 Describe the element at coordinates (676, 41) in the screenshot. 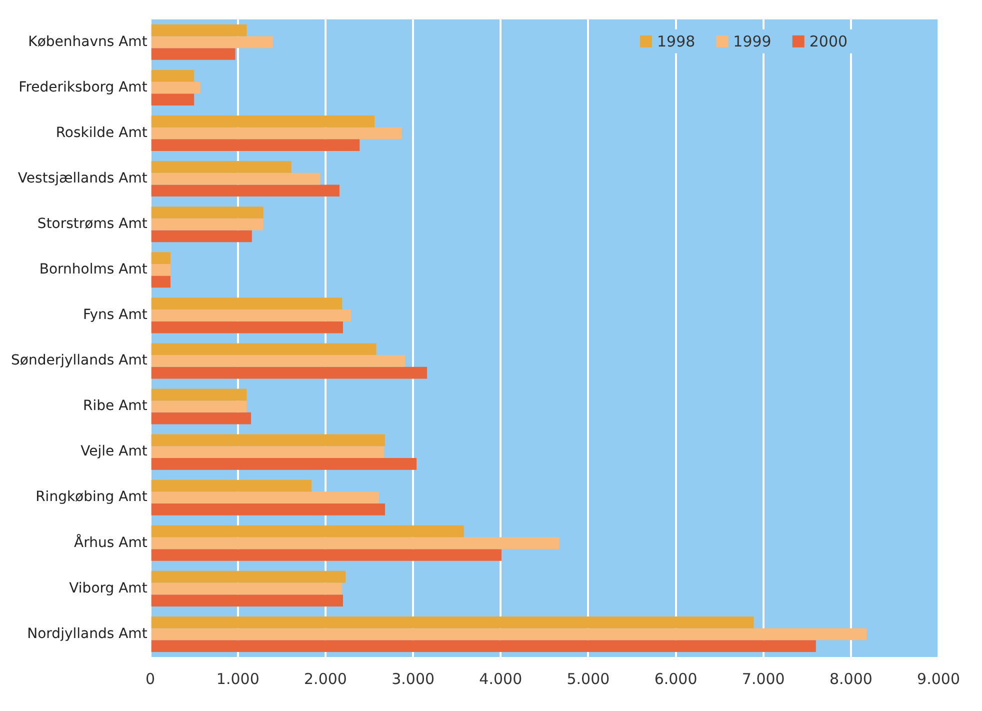

I see `legend-label: 1998` at that location.